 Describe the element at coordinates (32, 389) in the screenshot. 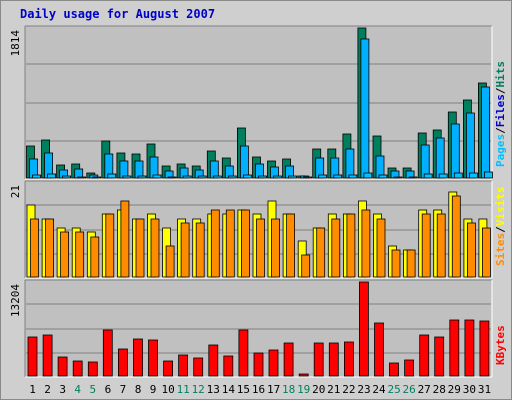

I see `x-tick-label: 1` at that location.